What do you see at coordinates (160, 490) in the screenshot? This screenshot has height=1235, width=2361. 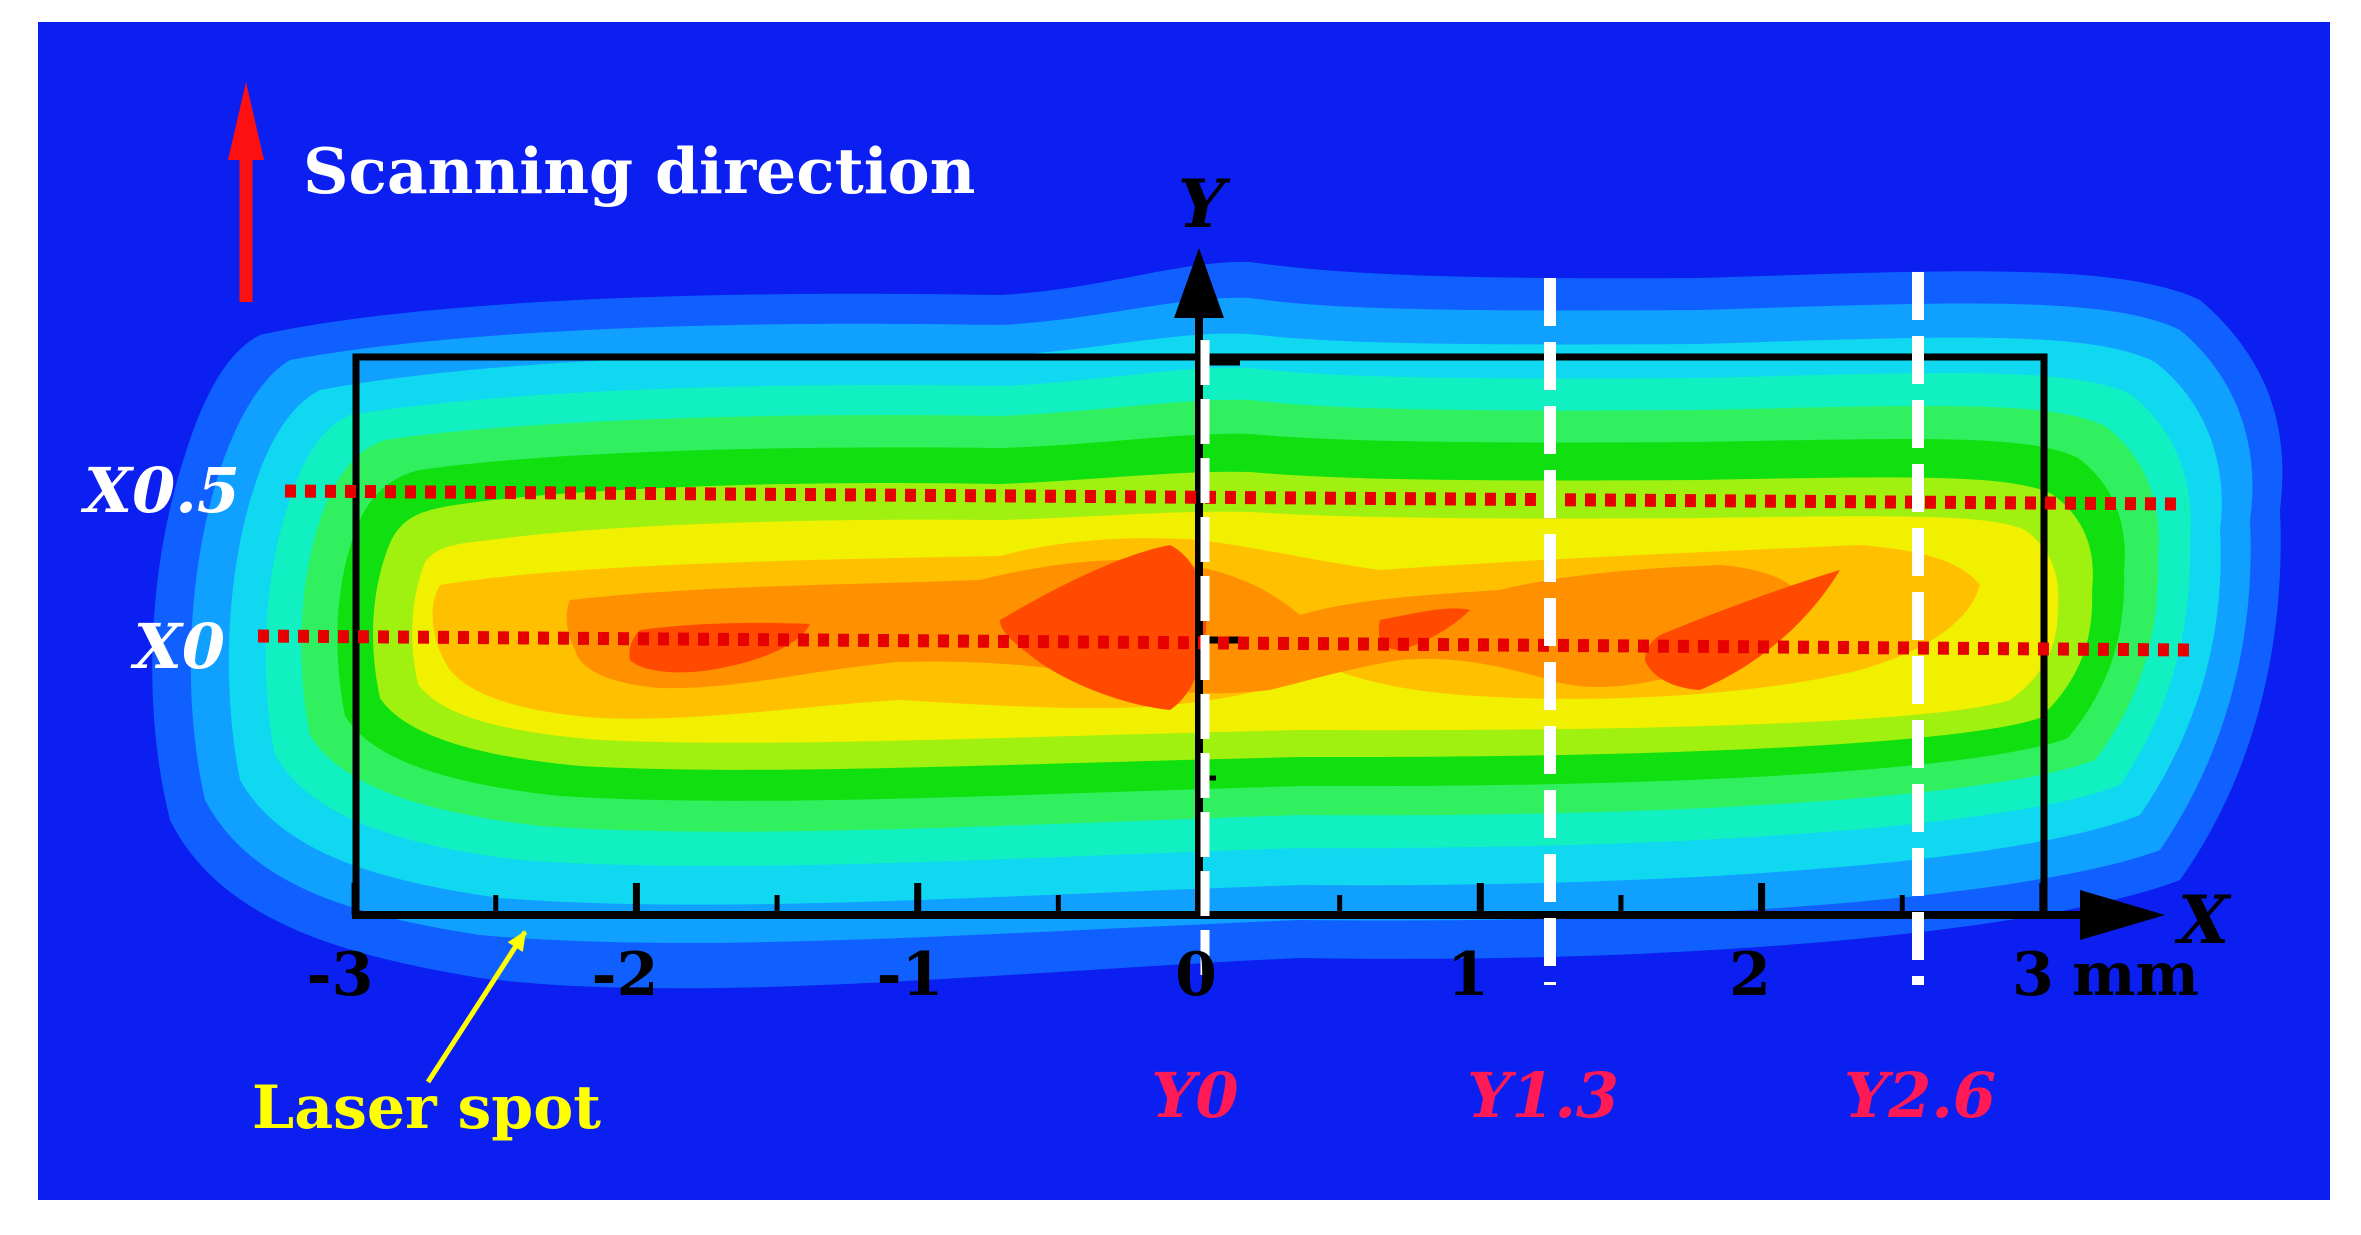 I see `profile-label-x05: X0.5` at bounding box center [160, 490].